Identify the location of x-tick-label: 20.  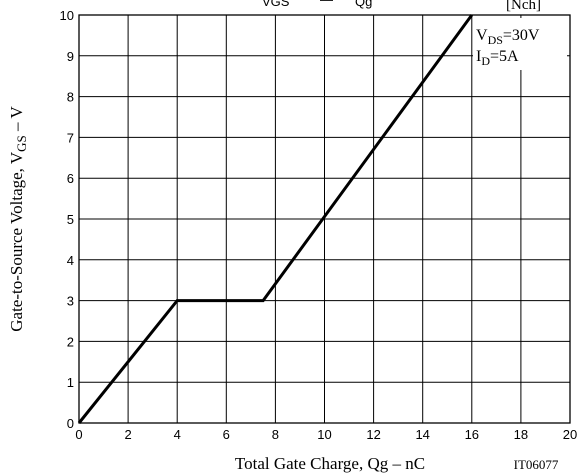
(570, 434).